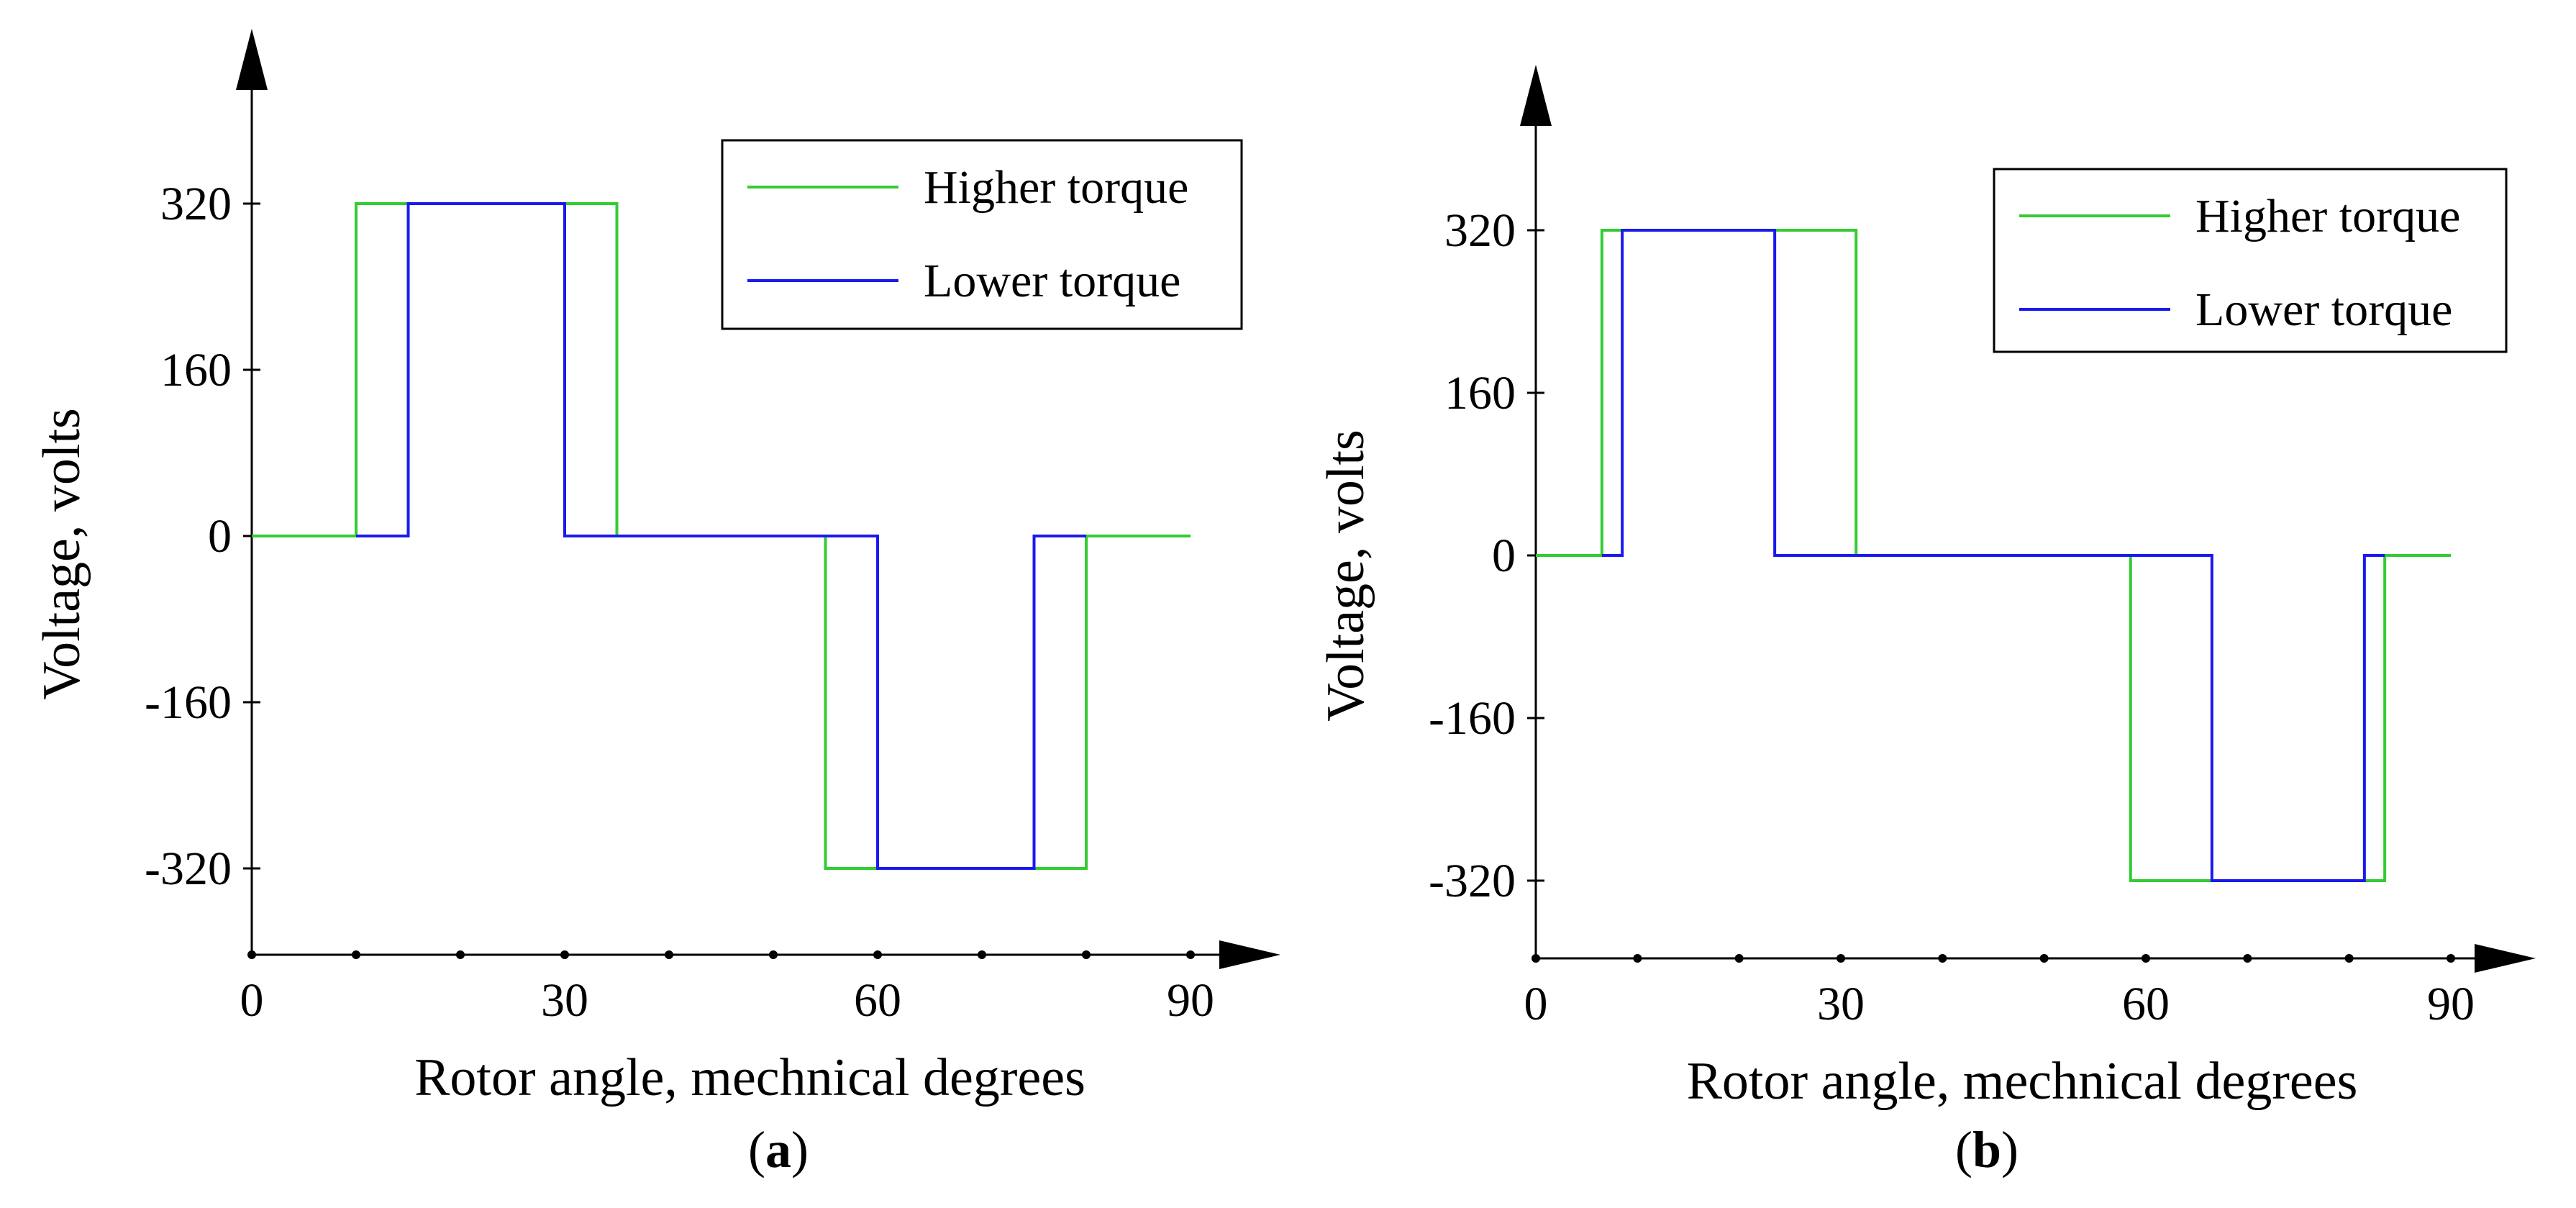 Image resolution: width=2576 pixels, height=1208 pixels. Describe the element at coordinates (1987, 1150) in the screenshot. I see `panel-label: (b)` at that location.